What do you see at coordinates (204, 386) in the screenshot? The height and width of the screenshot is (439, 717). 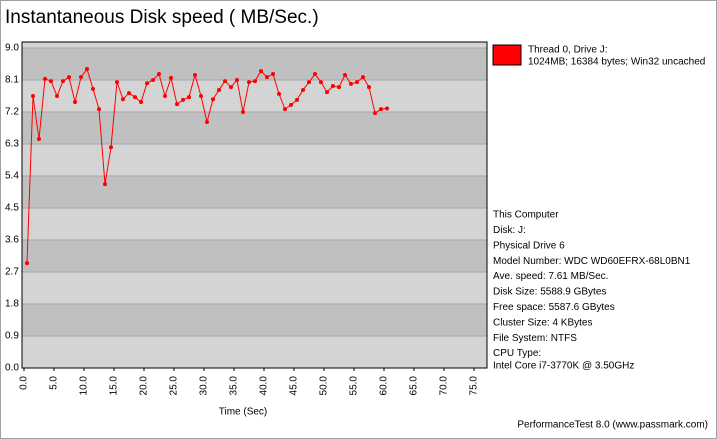 I see `x-tick-label: 30.0` at bounding box center [204, 386].